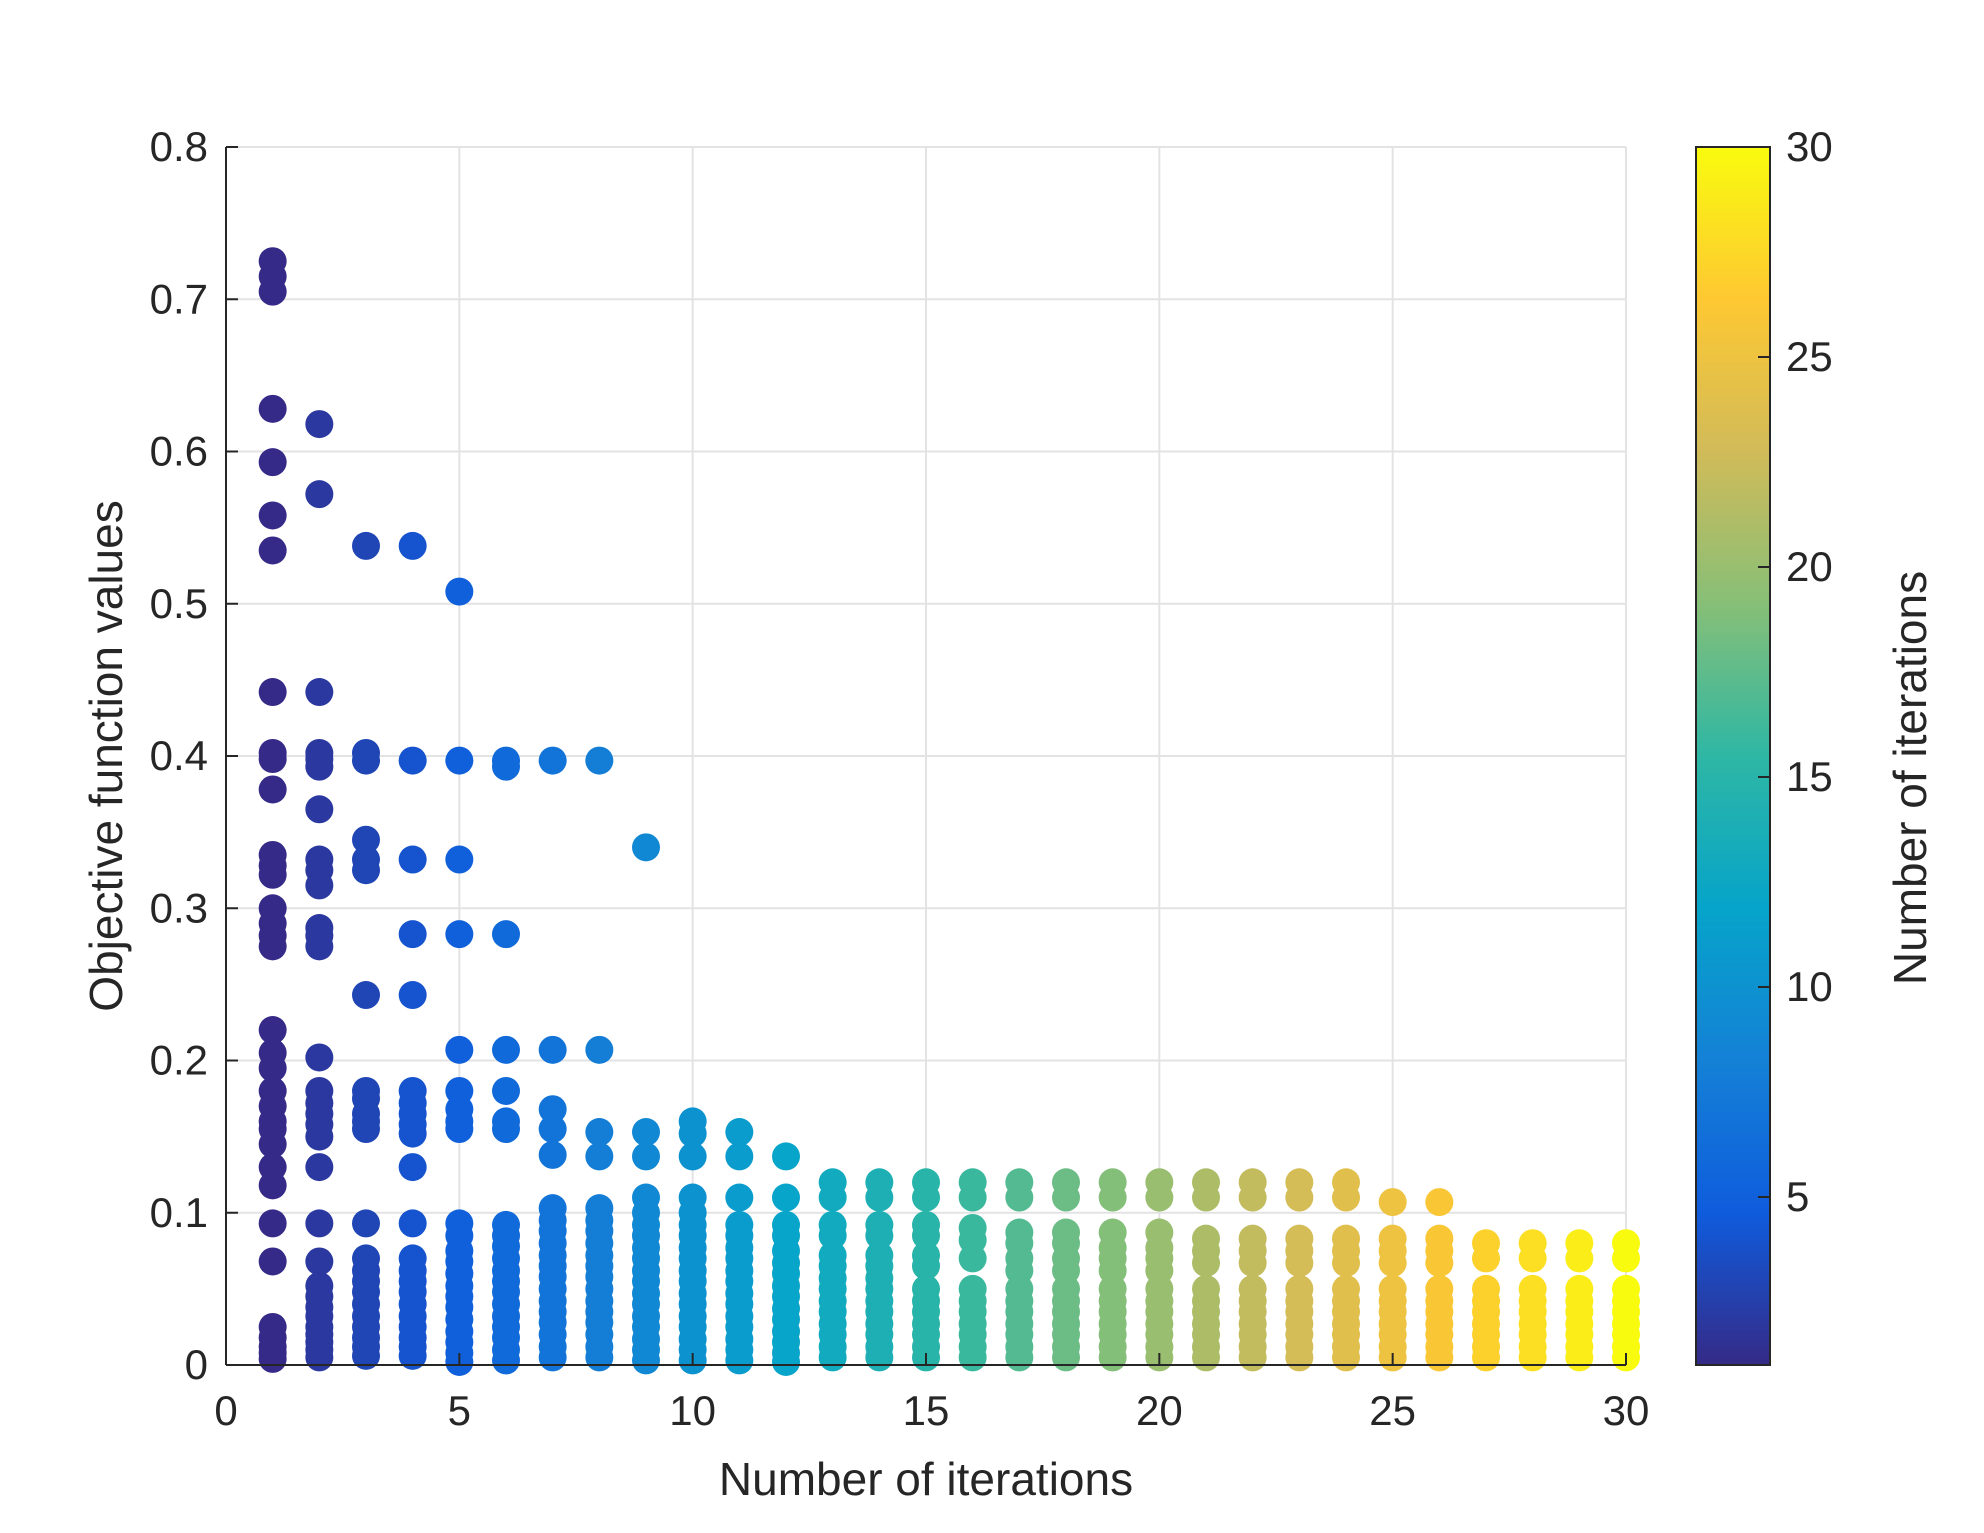 The width and height of the screenshot is (1984, 1533). What do you see at coordinates (179, 907) in the screenshot?
I see `y-tick-label: 0.3` at bounding box center [179, 907].